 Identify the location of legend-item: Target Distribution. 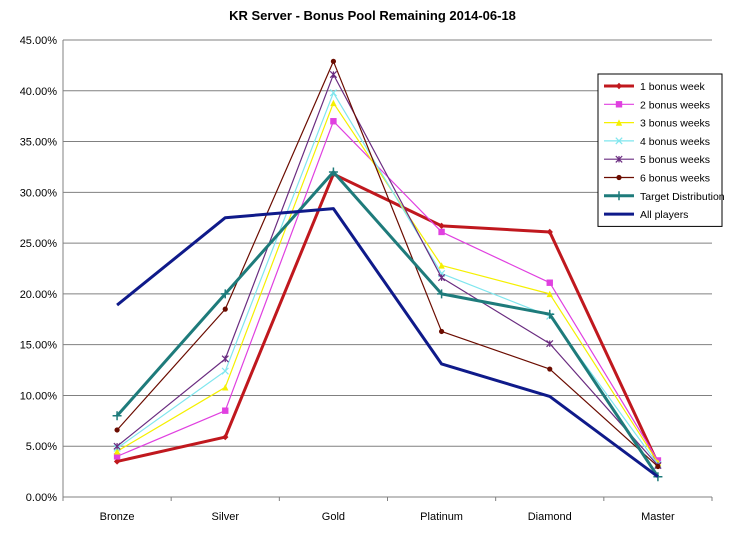
(664, 197).